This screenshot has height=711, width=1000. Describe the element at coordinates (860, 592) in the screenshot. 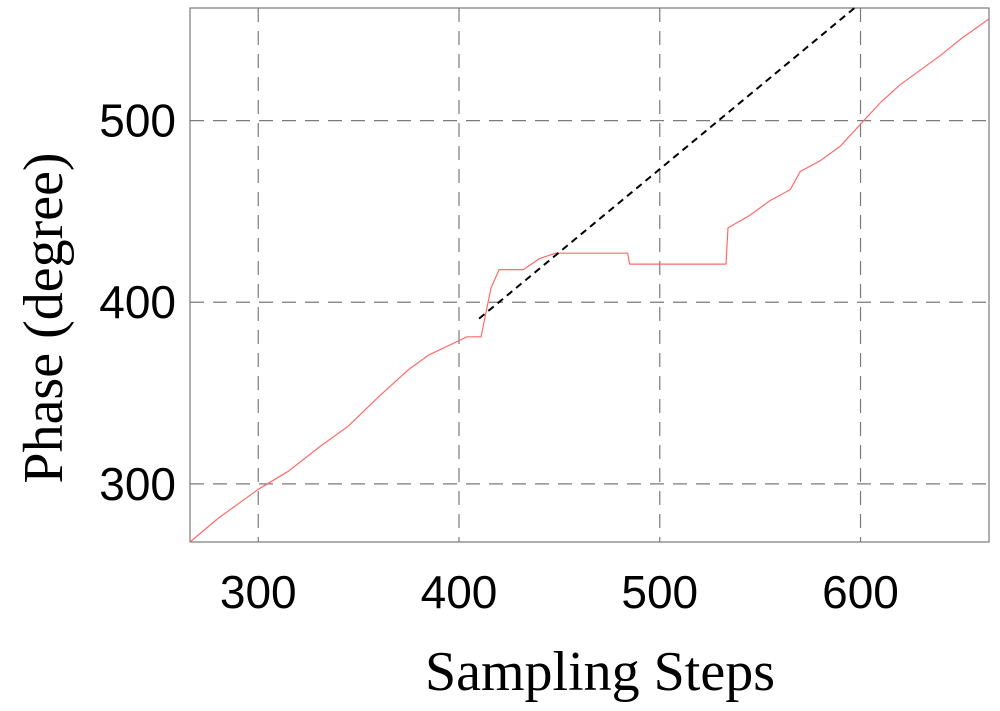

I see `x-tick-label: 600` at that location.